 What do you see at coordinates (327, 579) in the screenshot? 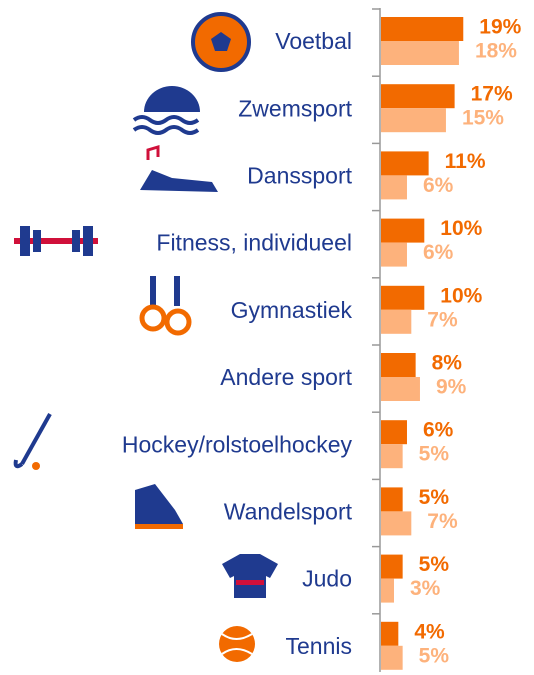
I see `category-label: Judo` at bounding box center [327, 579].